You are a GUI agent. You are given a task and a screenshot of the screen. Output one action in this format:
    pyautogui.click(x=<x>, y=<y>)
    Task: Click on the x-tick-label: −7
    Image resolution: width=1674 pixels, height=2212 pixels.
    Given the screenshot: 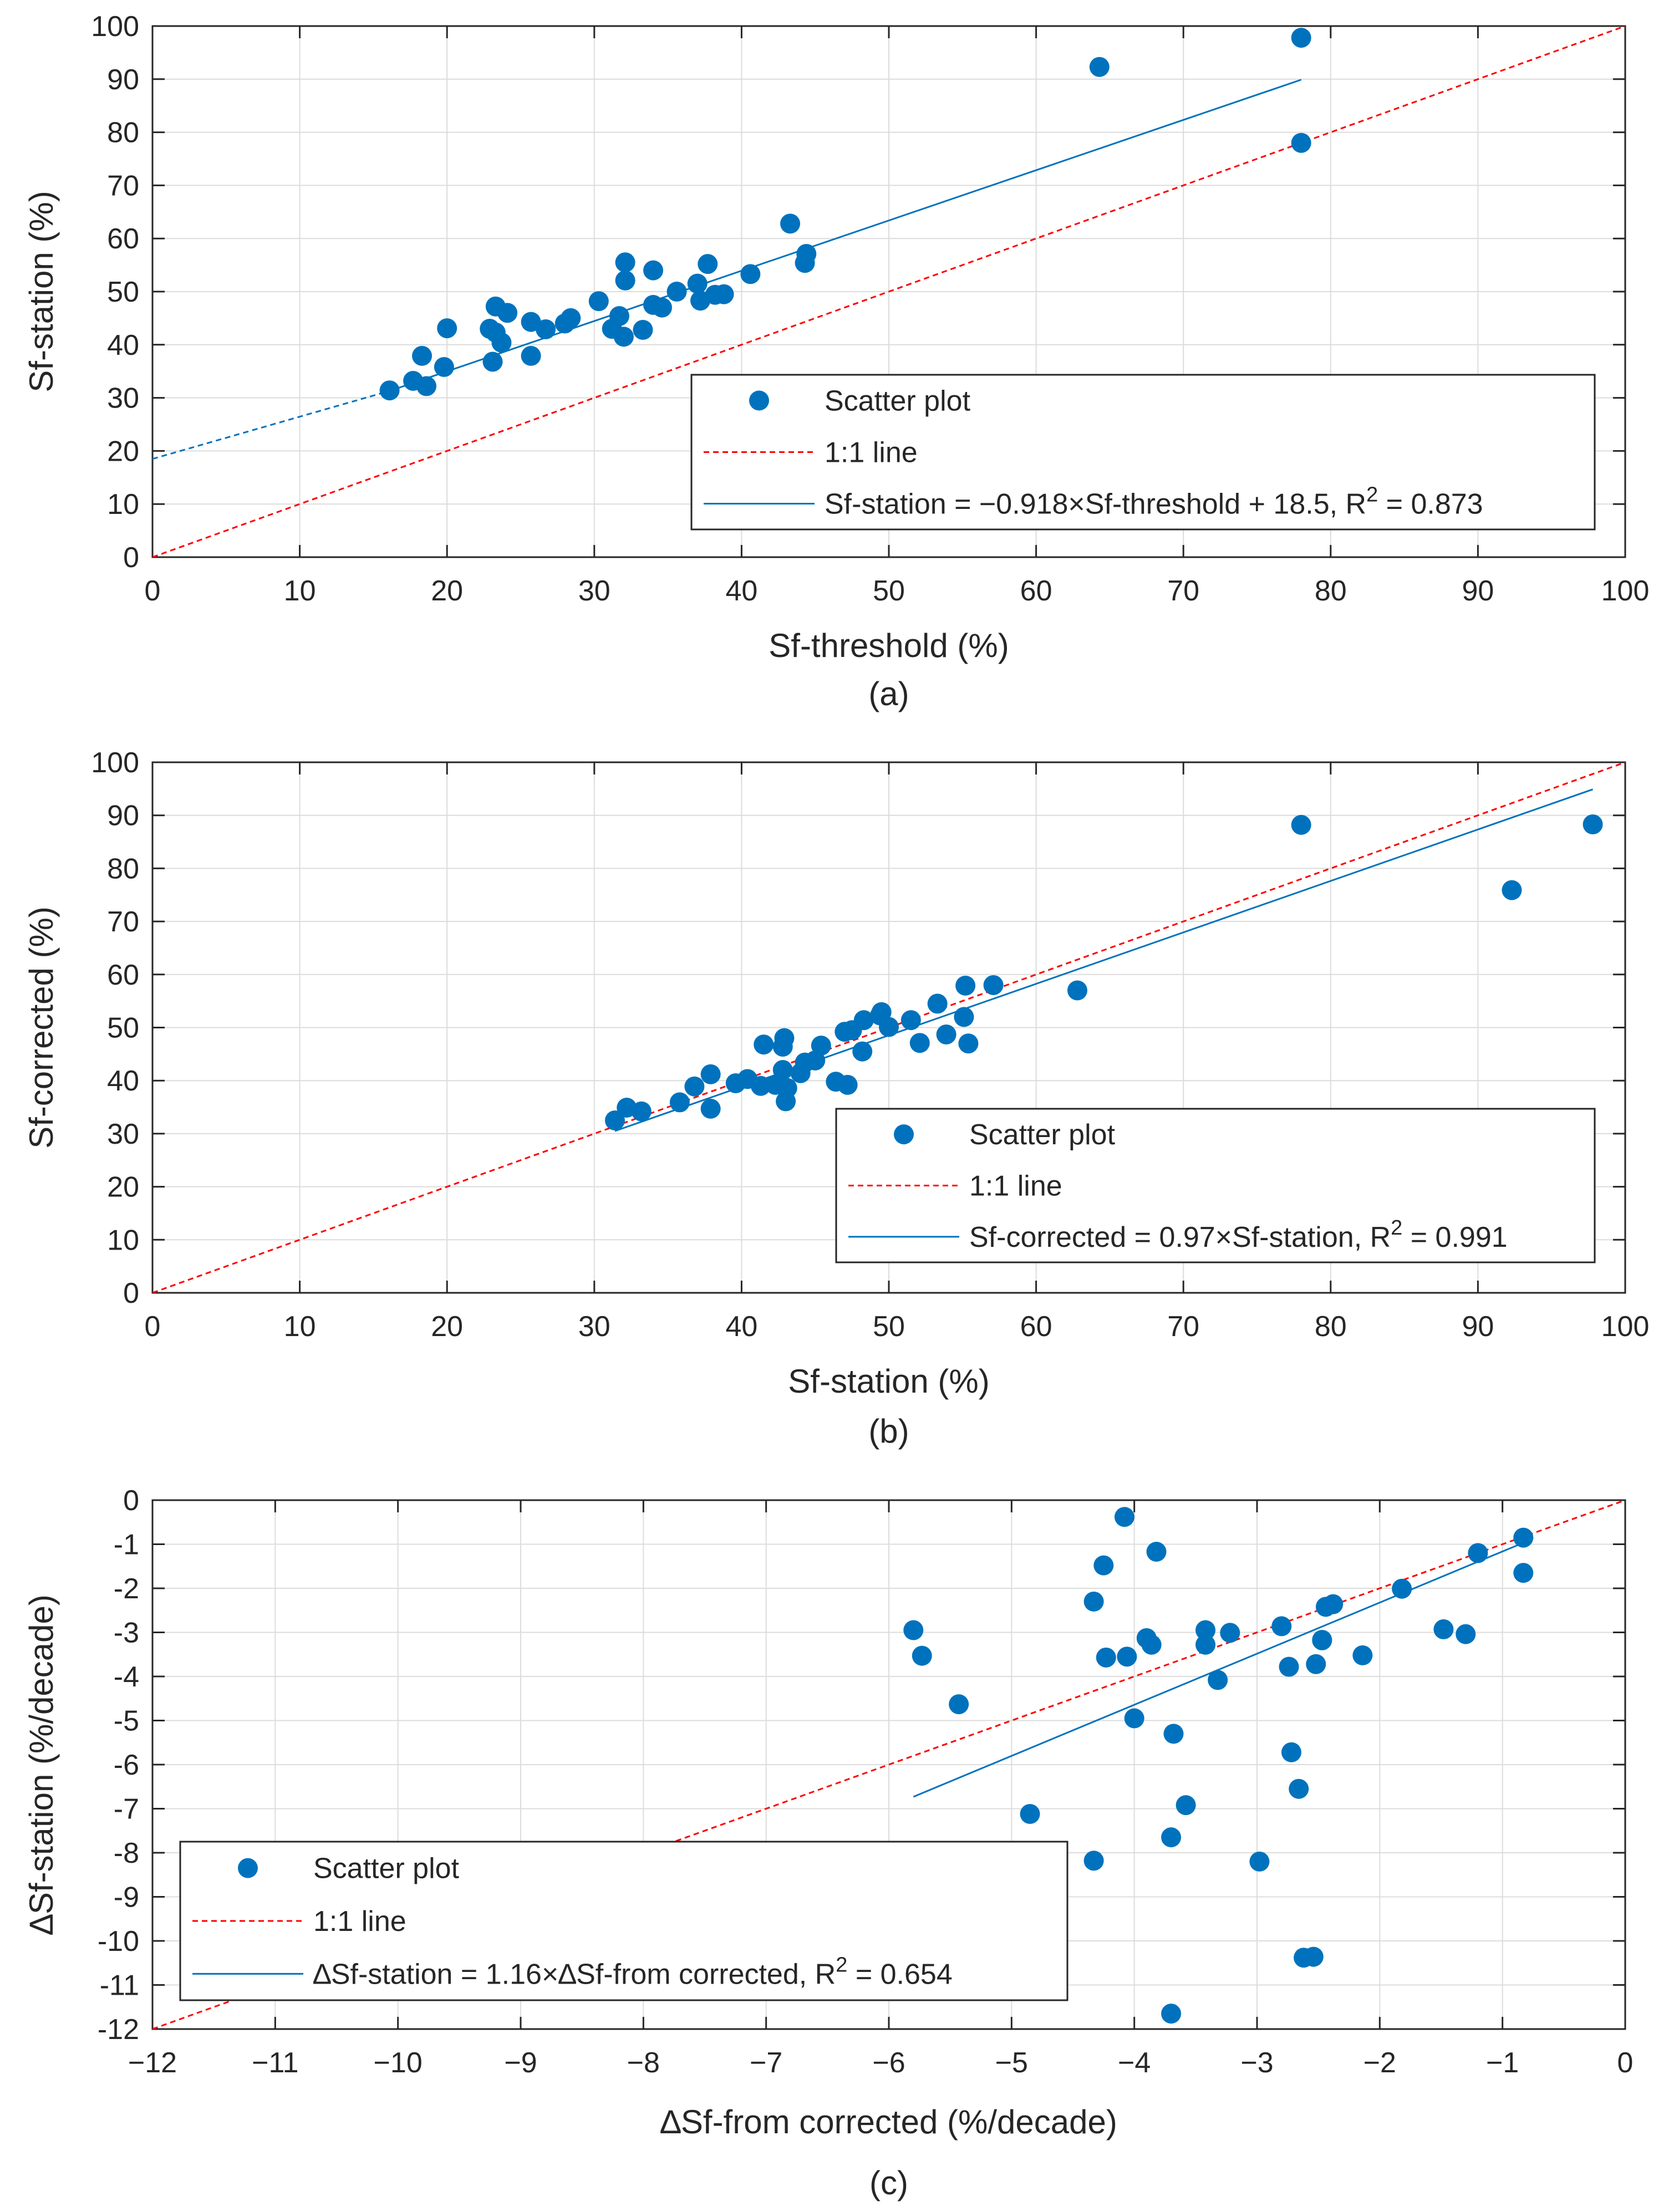 What is the action you would take?
    pyautogui.click(x=766, y=2063)
    